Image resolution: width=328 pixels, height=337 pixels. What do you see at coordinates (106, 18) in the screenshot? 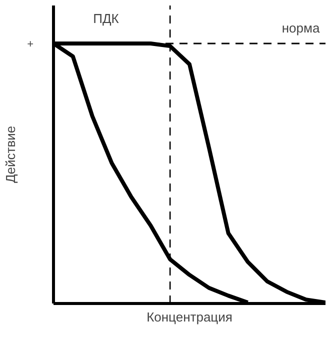
I see `text: ПДК` at bounding box center [106, 18].